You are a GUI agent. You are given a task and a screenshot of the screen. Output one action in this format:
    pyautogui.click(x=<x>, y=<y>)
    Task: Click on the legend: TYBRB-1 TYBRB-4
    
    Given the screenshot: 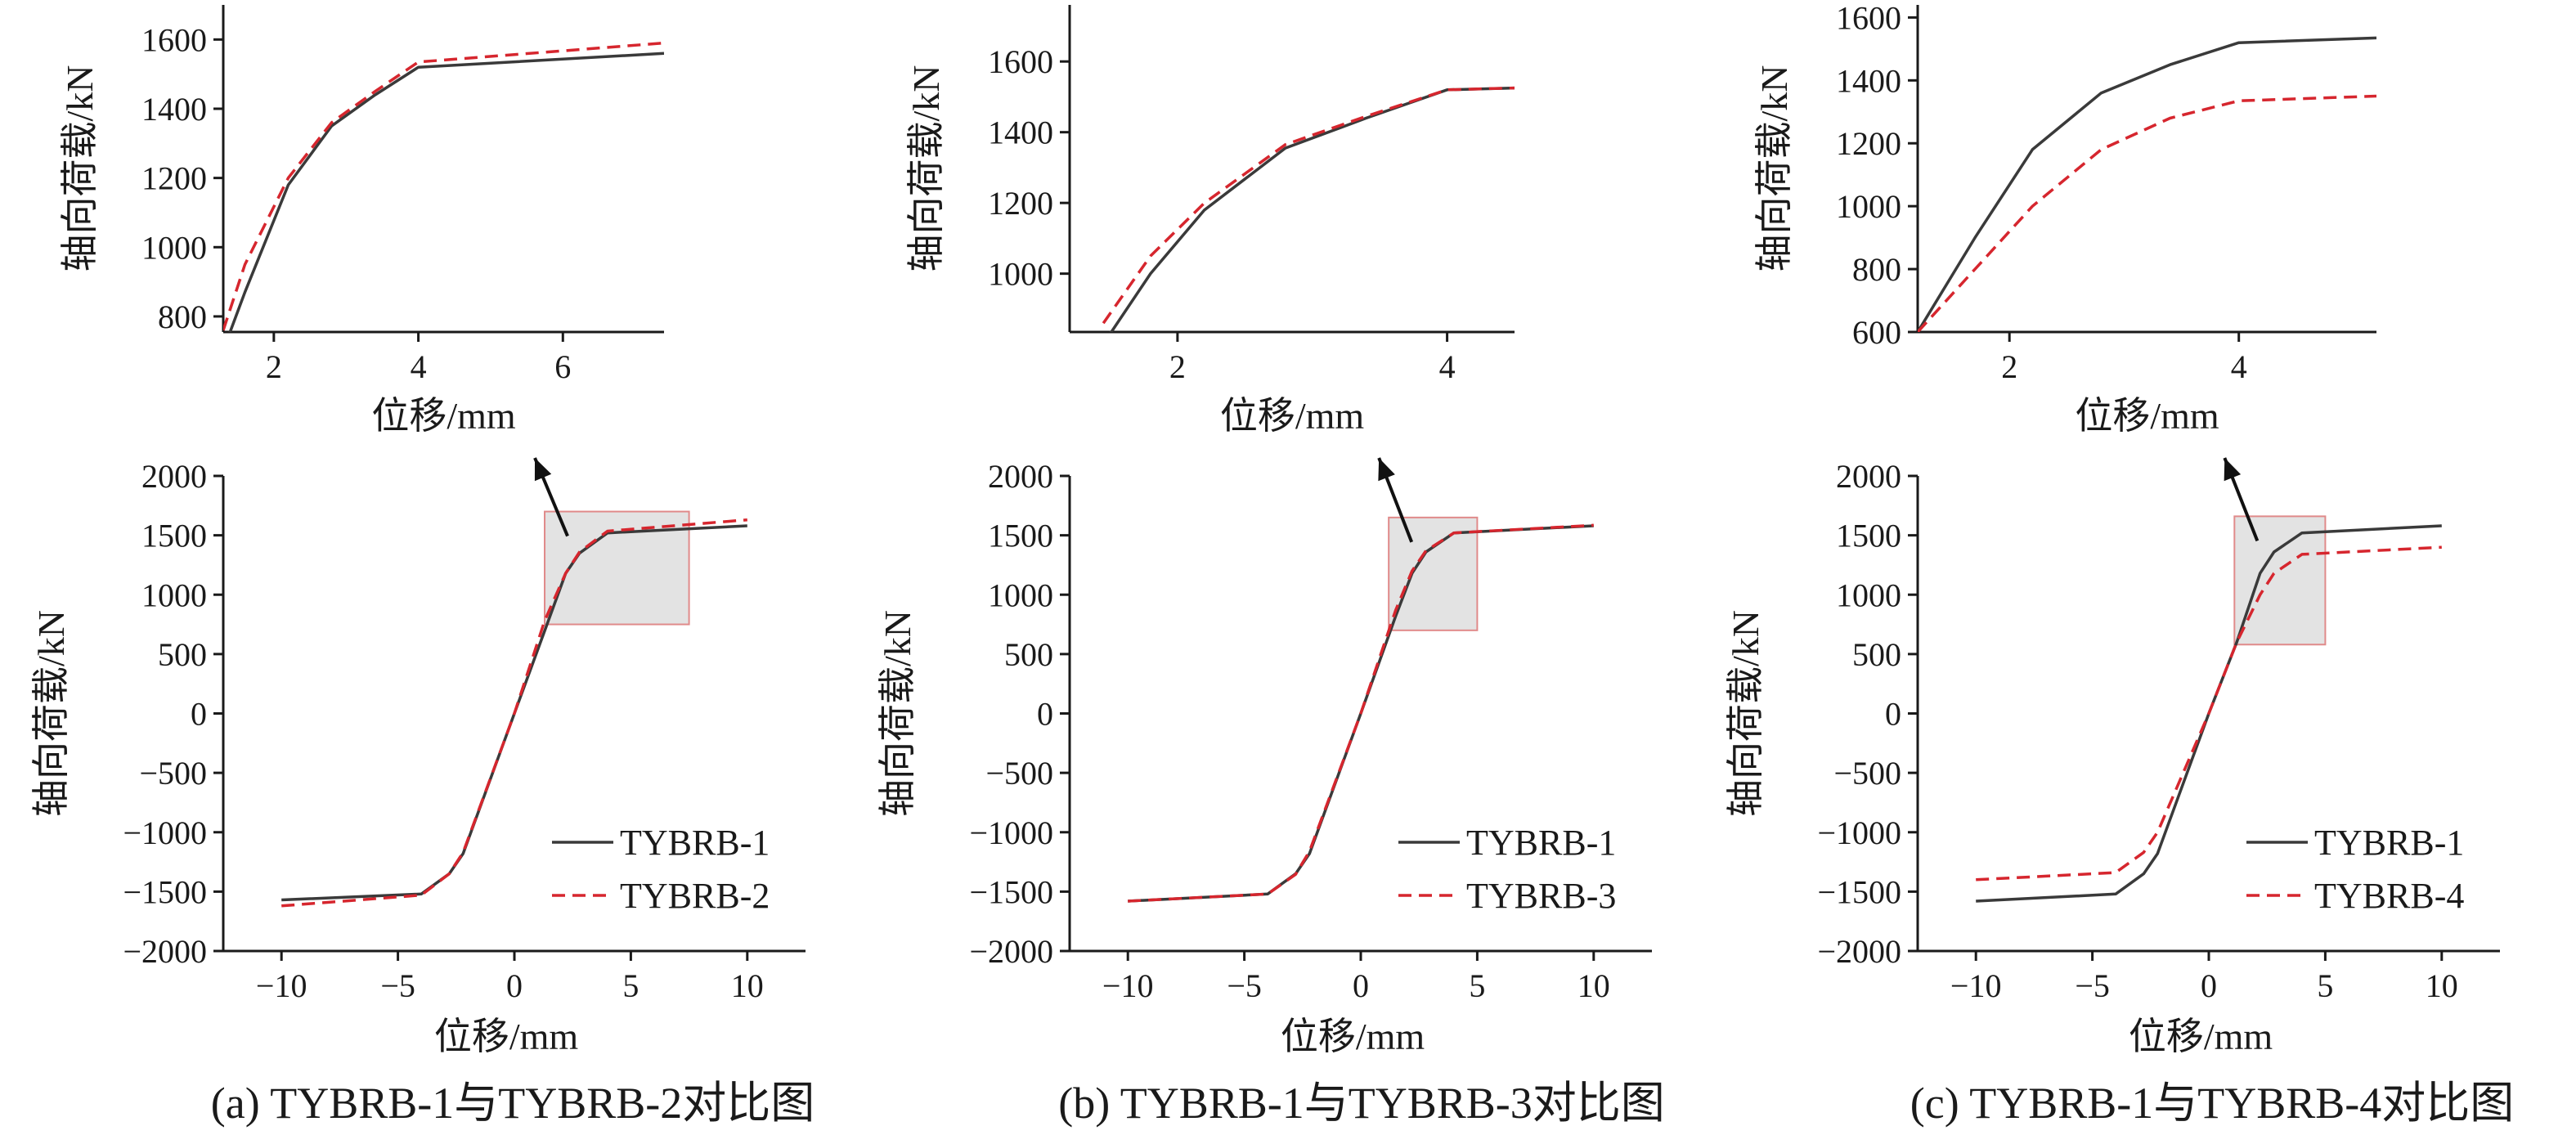 What is the action you would take?
    pyautogui.click(x=2355, y=869)
    